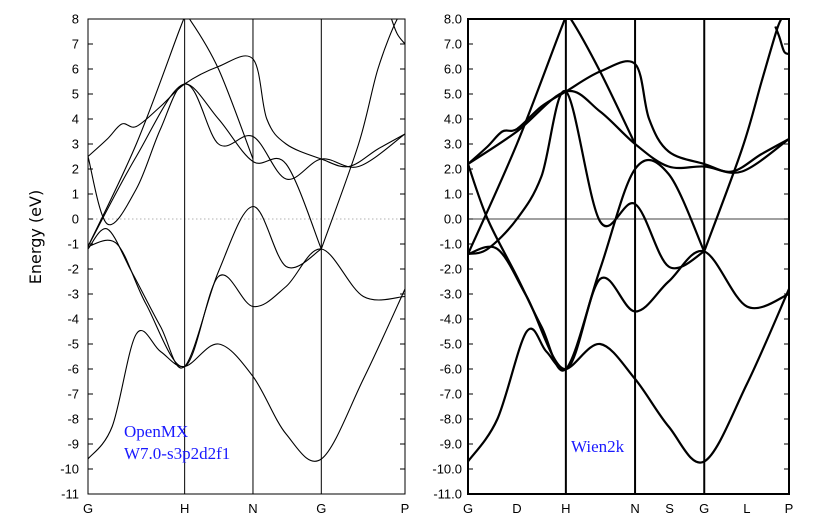 The height and width of the screenshot is (525, 813). Describe the element at coordinates (75, 94) in the screenshot. I see `y-tick-label: 5` at that location.